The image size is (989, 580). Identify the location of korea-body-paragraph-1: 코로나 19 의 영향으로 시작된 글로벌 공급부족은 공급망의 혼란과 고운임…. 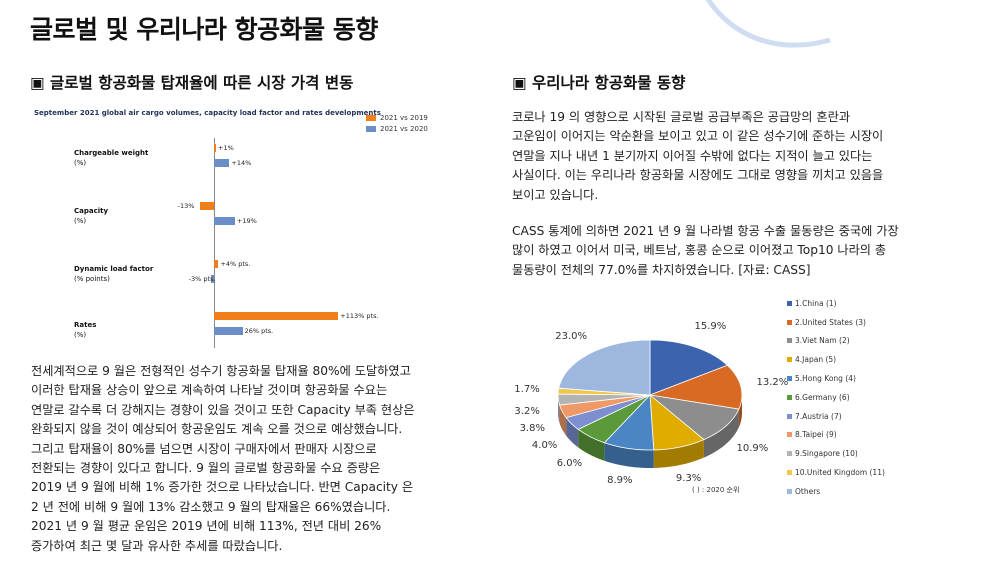
(727, 156).